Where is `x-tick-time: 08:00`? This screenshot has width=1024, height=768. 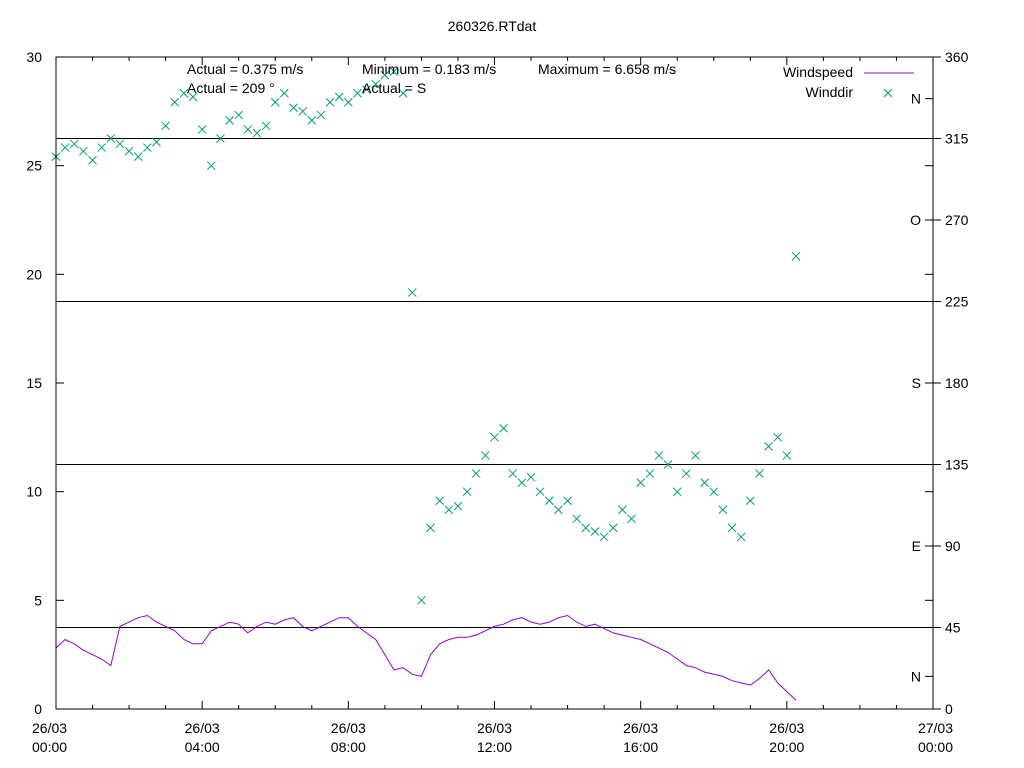
x-tick-time: 08:00 is located at coordinates (348, 747).